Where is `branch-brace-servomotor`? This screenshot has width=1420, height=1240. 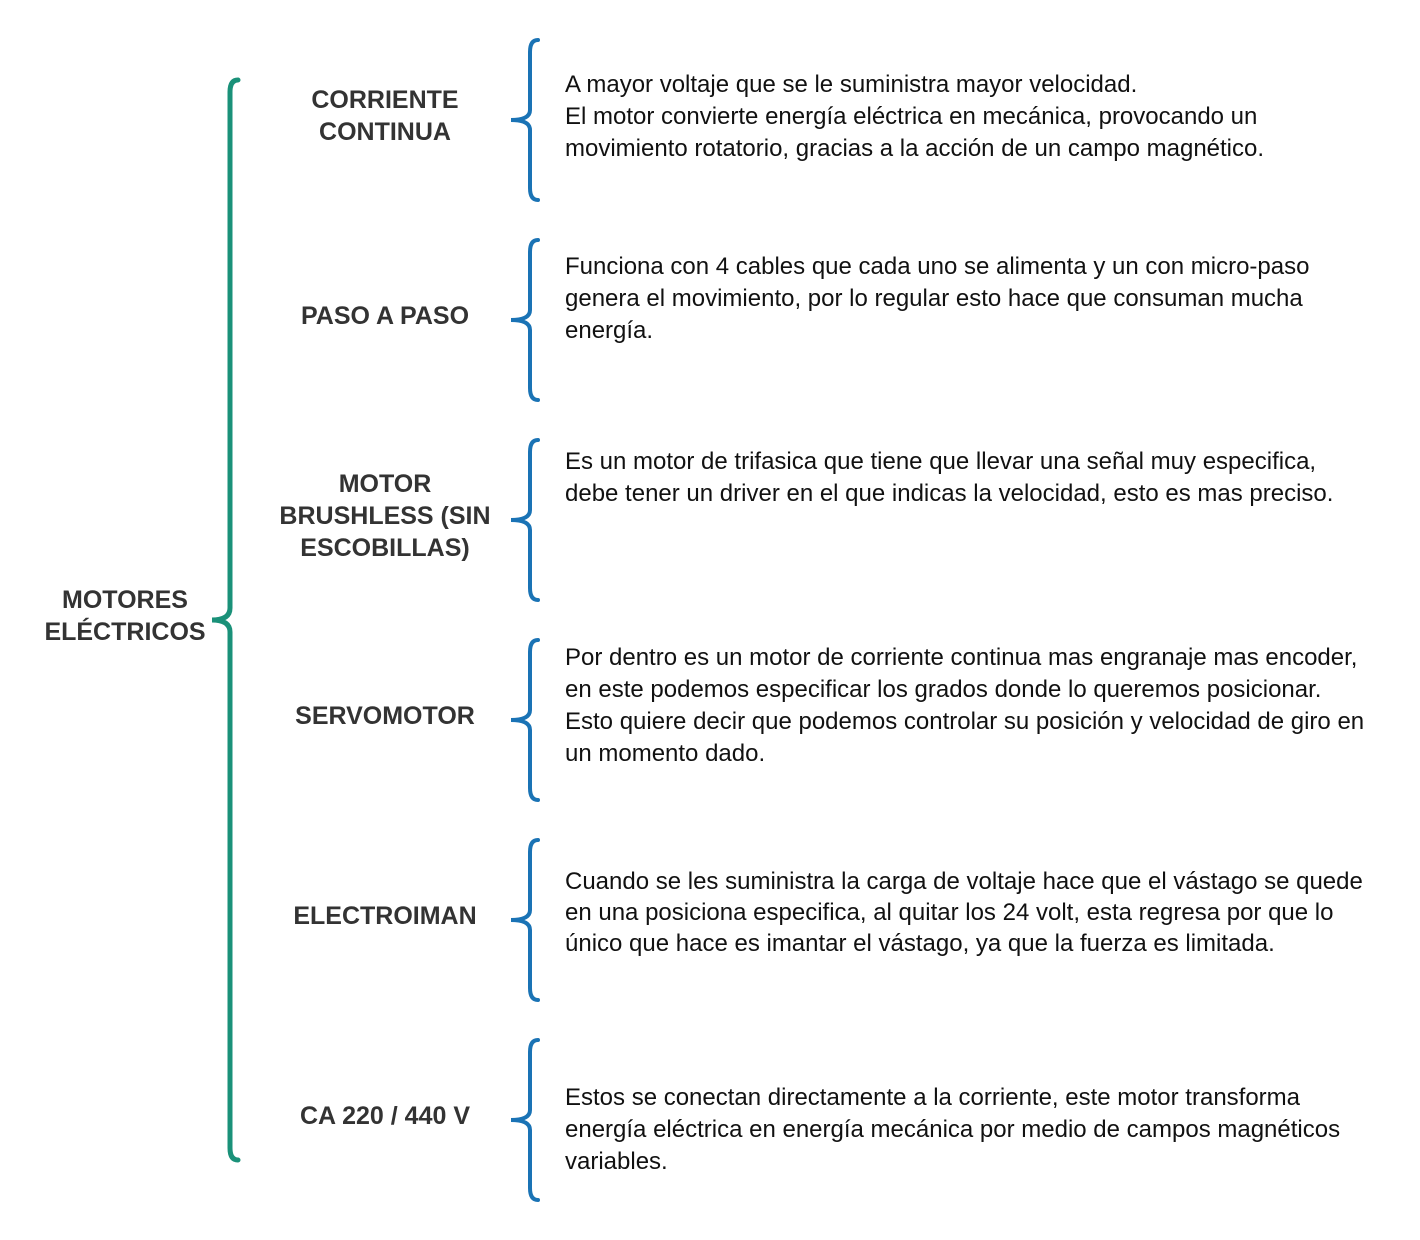 branch-brace-servomotor is located at coordinates (525, 720).